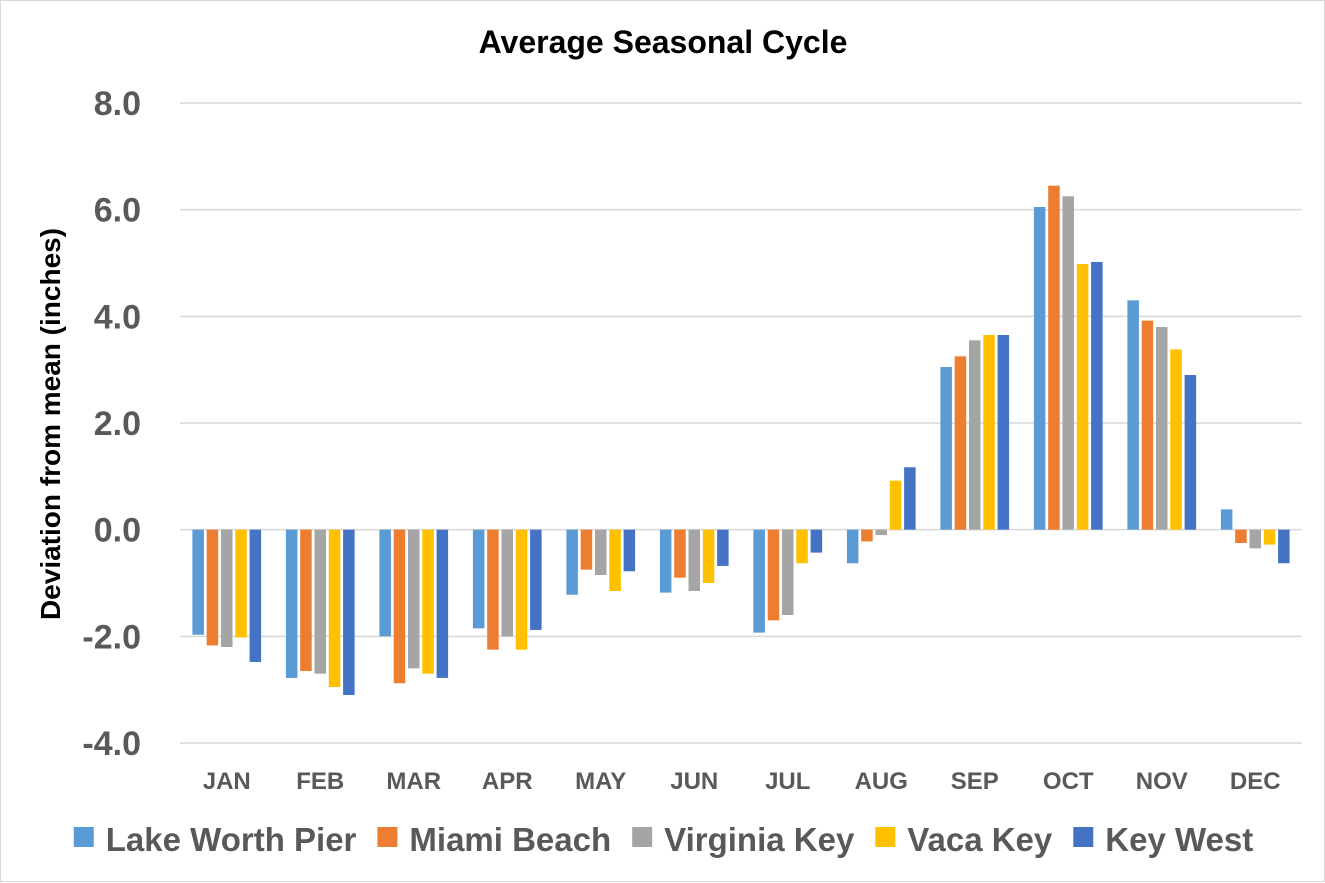 This screenshot has width=1325, height=883. I want to click on bar-dec-lake-worth-pier, so click(1226, 519).